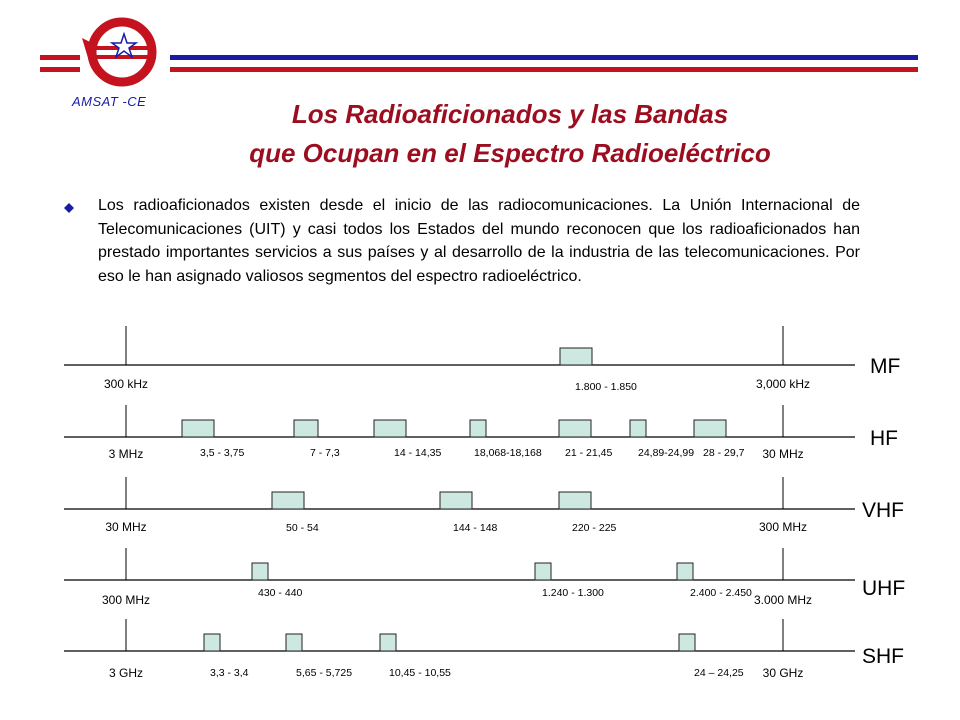 The image size is (960, 720). What do you see at coordinates (783, 527) in the screenshot?
I see `vhf-end-label: 300 MHz` at bounding box center [783, 527].